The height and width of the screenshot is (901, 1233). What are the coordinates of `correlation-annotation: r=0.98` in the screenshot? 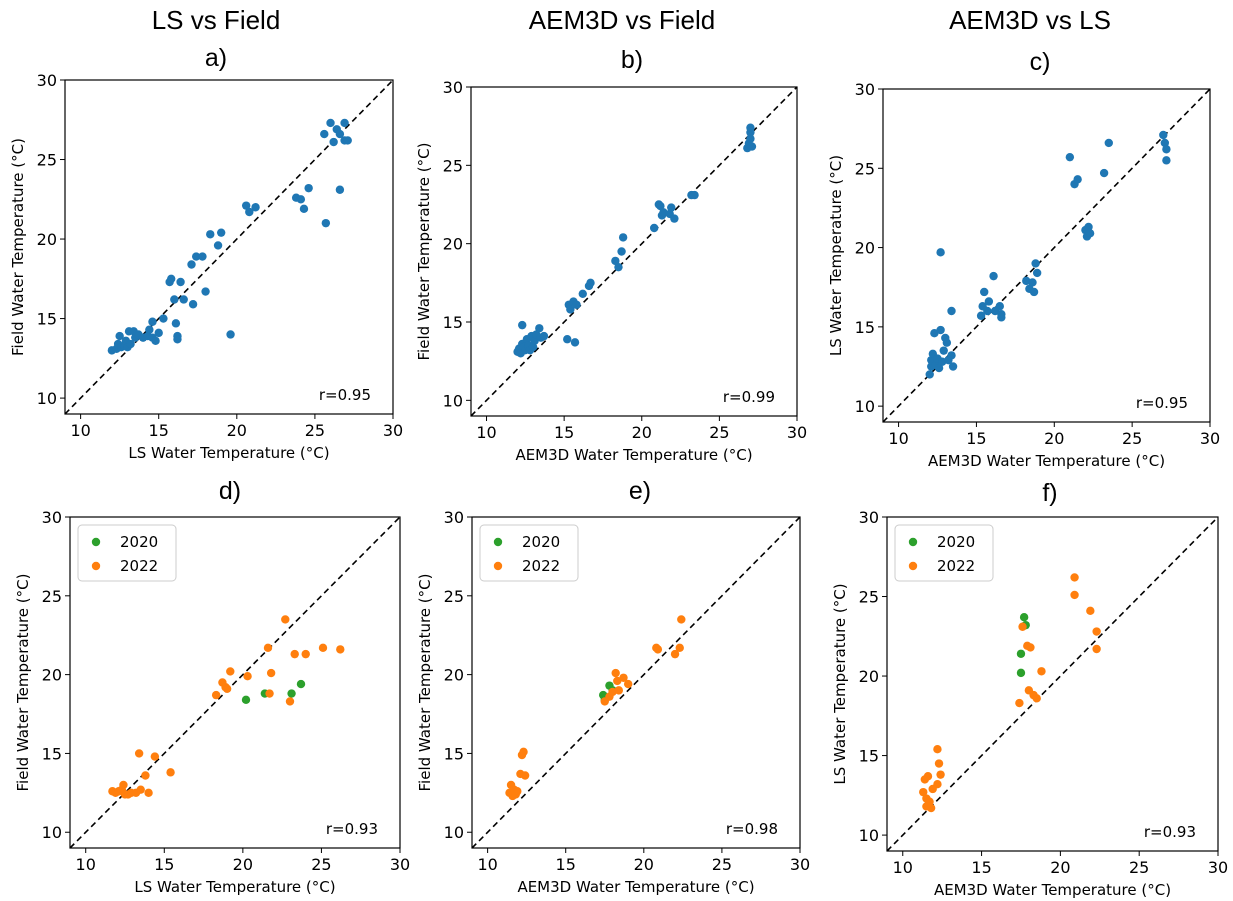 It's located at (752, 829).